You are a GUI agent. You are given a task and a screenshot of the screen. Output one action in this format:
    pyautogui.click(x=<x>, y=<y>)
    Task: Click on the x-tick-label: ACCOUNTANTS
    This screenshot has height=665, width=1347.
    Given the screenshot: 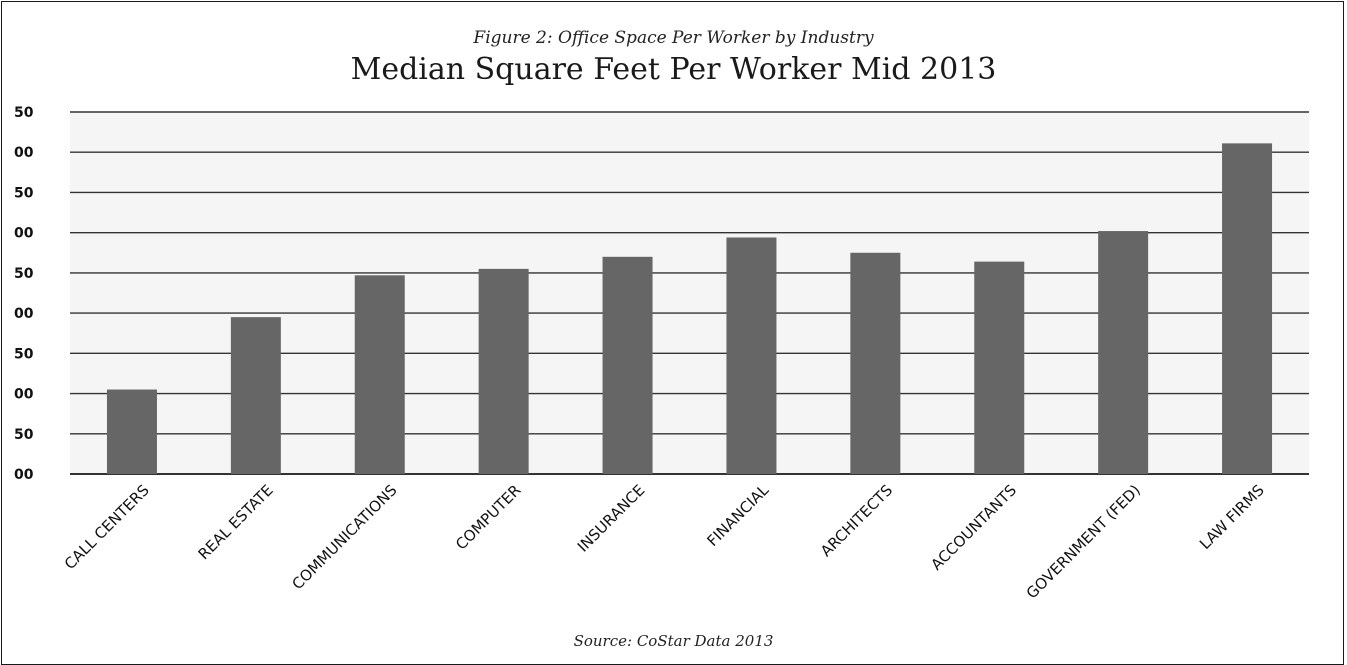 What is the action you would take?
    pyautogui.click(x=973, y=527)
    